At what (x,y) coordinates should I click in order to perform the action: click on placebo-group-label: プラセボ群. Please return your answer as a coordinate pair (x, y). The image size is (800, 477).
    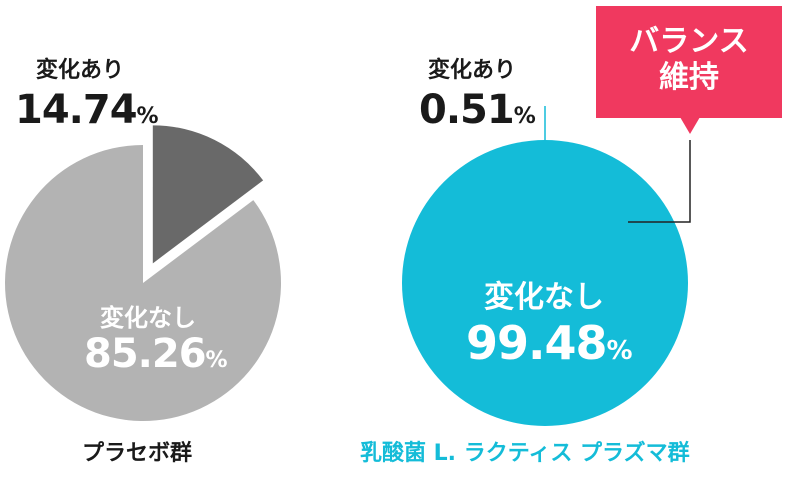
    Looking at the image, I should click on (137, 453).